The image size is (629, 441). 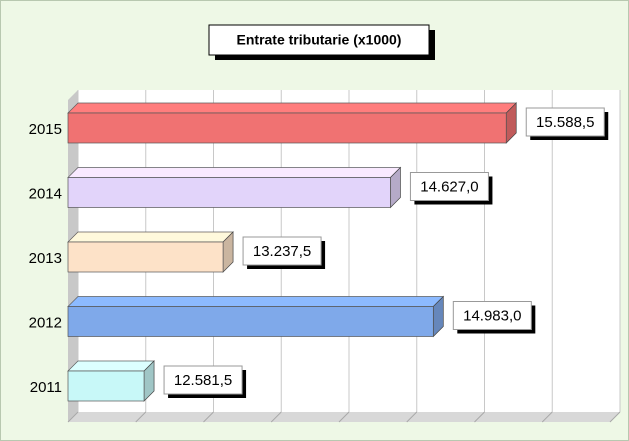 I want to click on value-label: 12.581,5, so click(x=203, y=380).